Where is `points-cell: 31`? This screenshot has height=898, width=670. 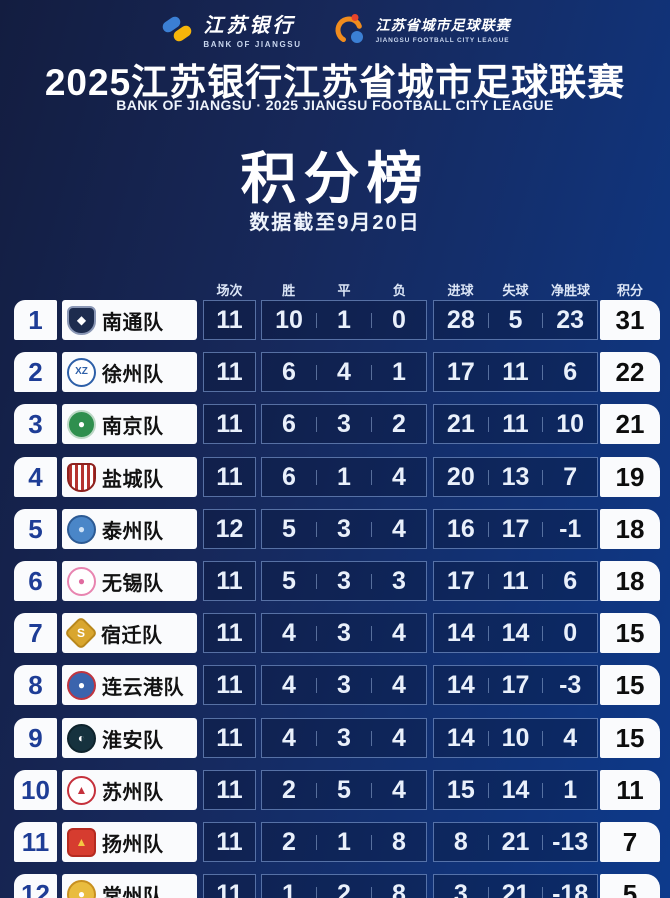 points-cell: 31 is located at coordinates (630, 320).